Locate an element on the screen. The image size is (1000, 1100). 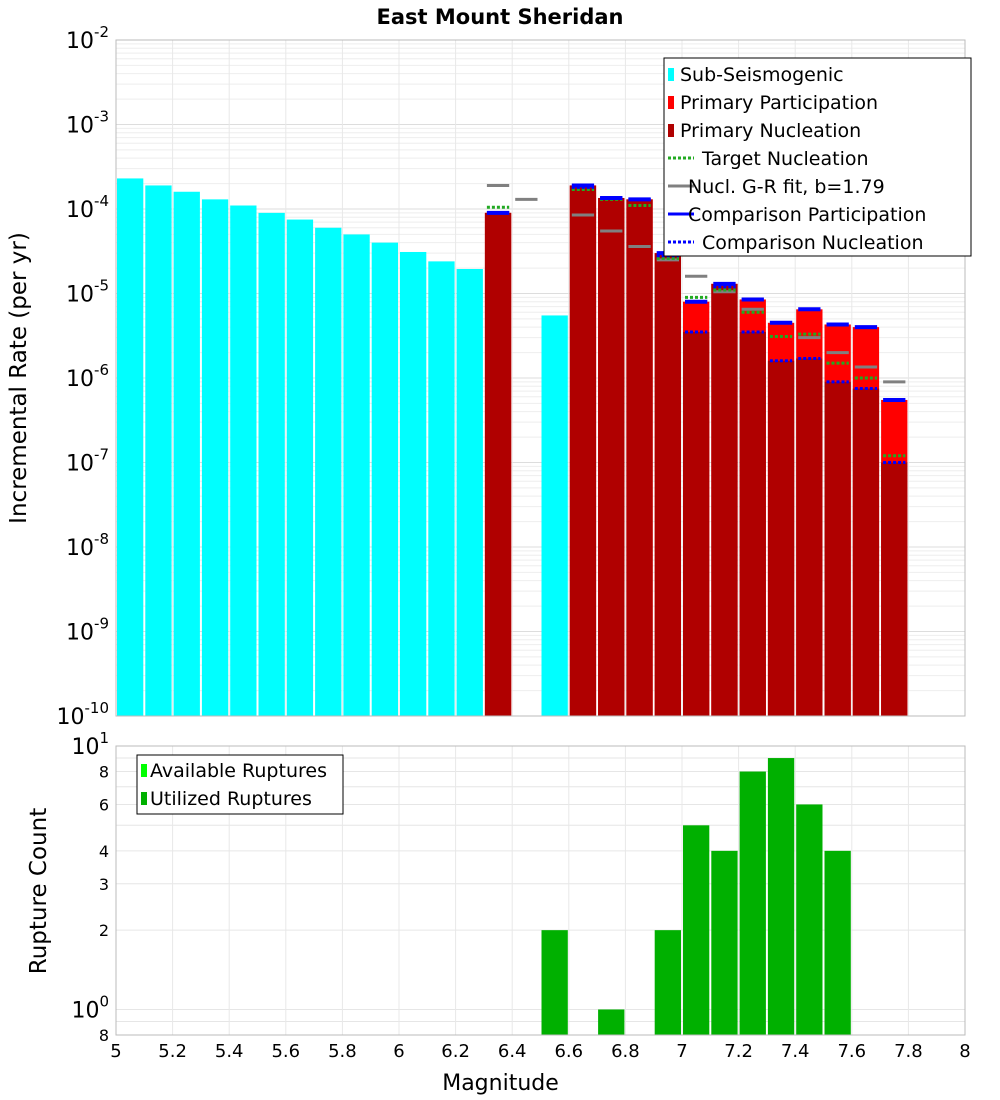
count-y-tick-label: 10¹ is located at coordinates (90, 744).